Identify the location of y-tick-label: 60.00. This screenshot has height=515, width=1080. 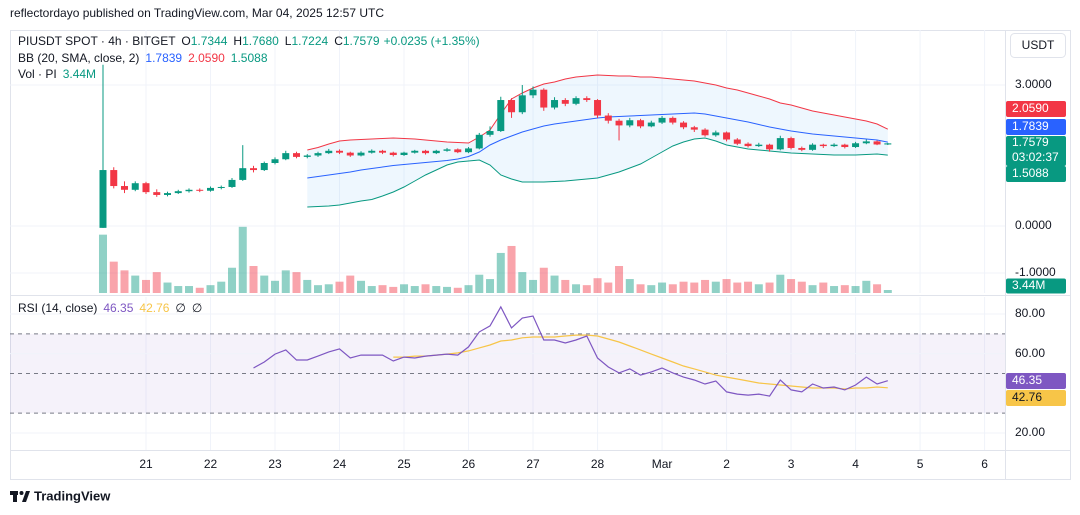
(1030, 353).